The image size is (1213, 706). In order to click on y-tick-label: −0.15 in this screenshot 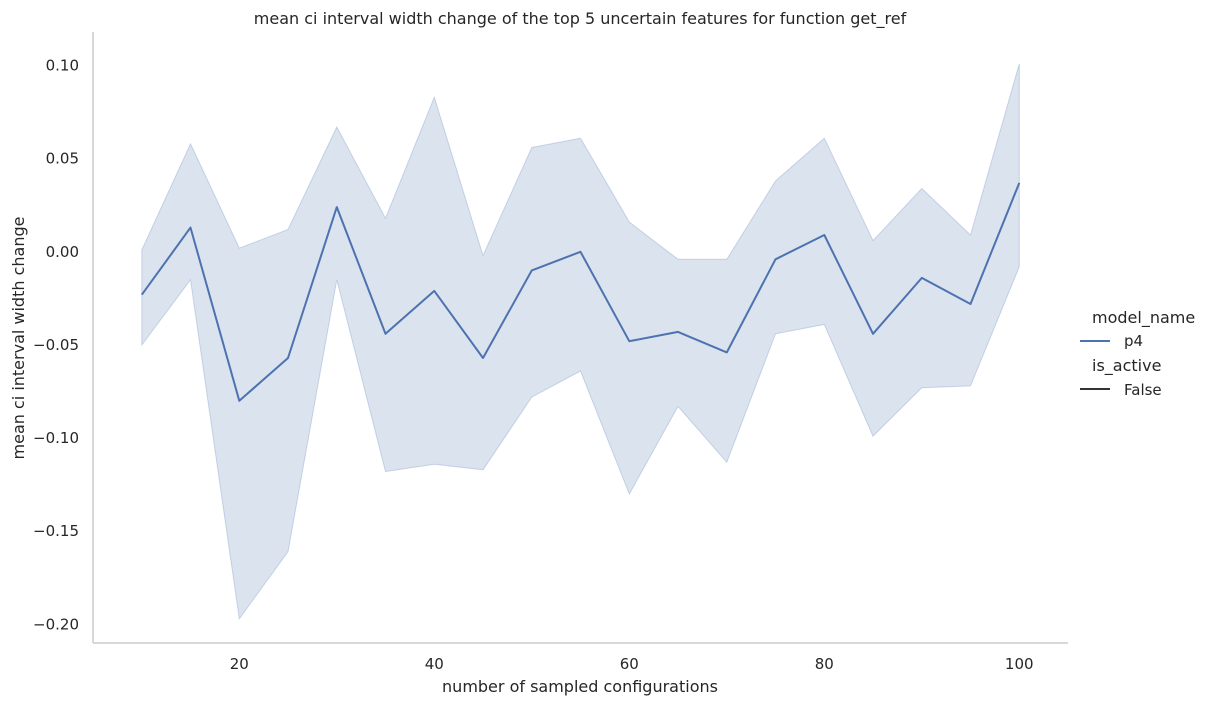, I will do `click(56, 531)`.